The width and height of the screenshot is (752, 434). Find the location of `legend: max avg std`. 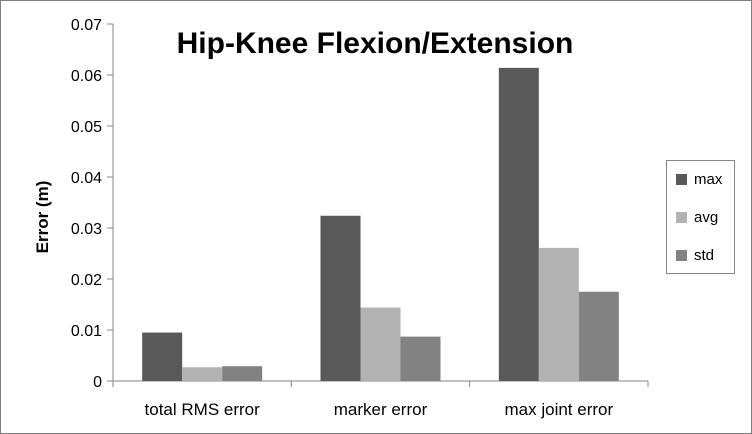

legend: max avg std is located at coordinates (700, 217).